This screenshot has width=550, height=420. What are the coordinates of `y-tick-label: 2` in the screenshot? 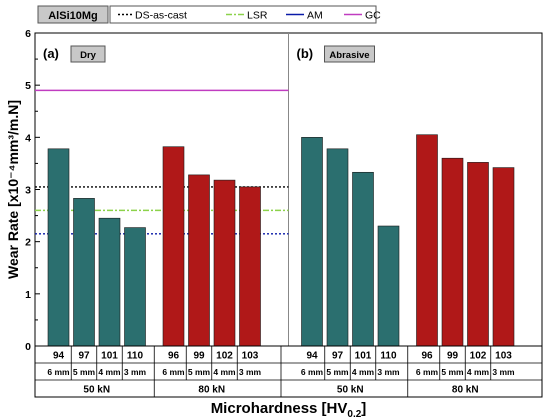 It's located at (28, 243).